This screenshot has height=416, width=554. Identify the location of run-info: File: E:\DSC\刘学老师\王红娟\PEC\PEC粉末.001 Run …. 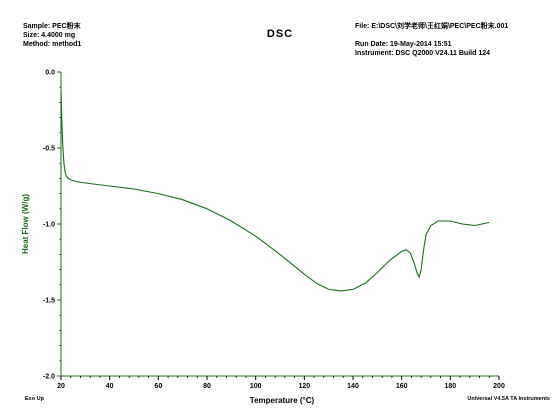
(431, 40).